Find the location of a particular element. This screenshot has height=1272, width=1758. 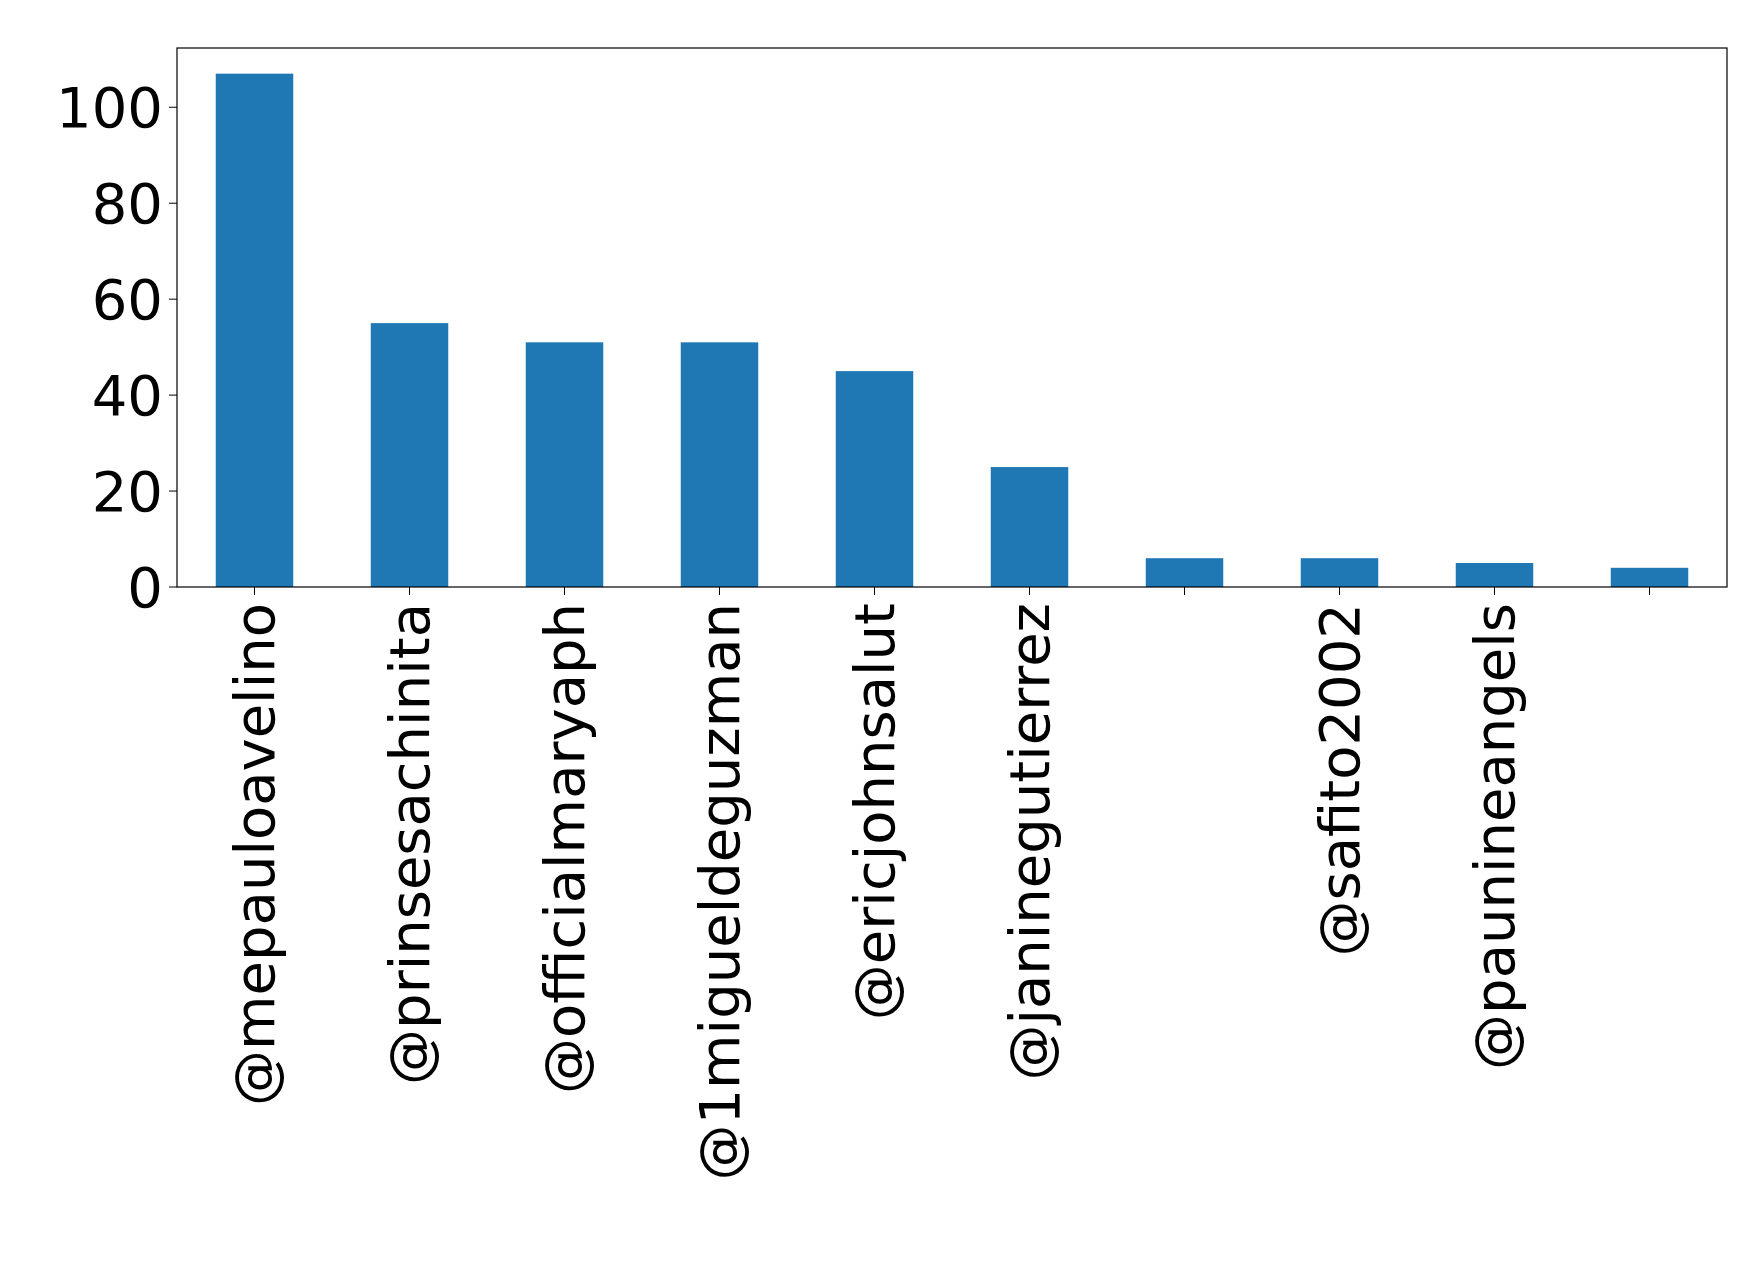

x-tick-label: @paunineangels is located at coordinates (1495, 836).